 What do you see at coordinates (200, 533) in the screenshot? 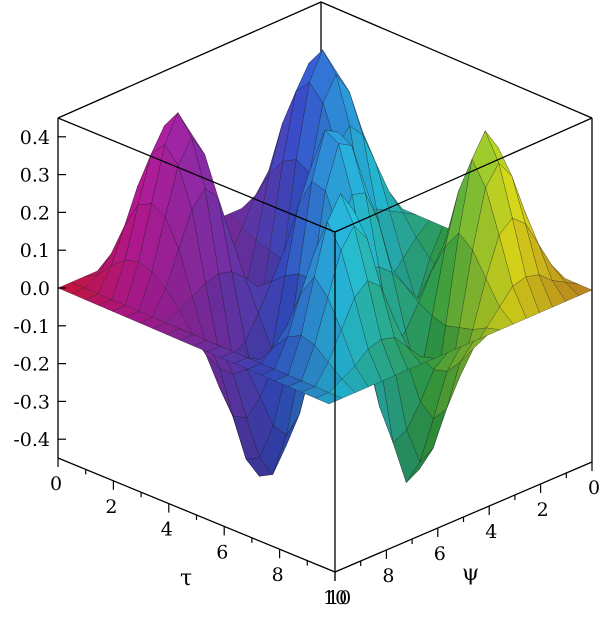
I see `tau-axis-ticks: 0 2 4 6 8 10` at bounding box center [200, 533].